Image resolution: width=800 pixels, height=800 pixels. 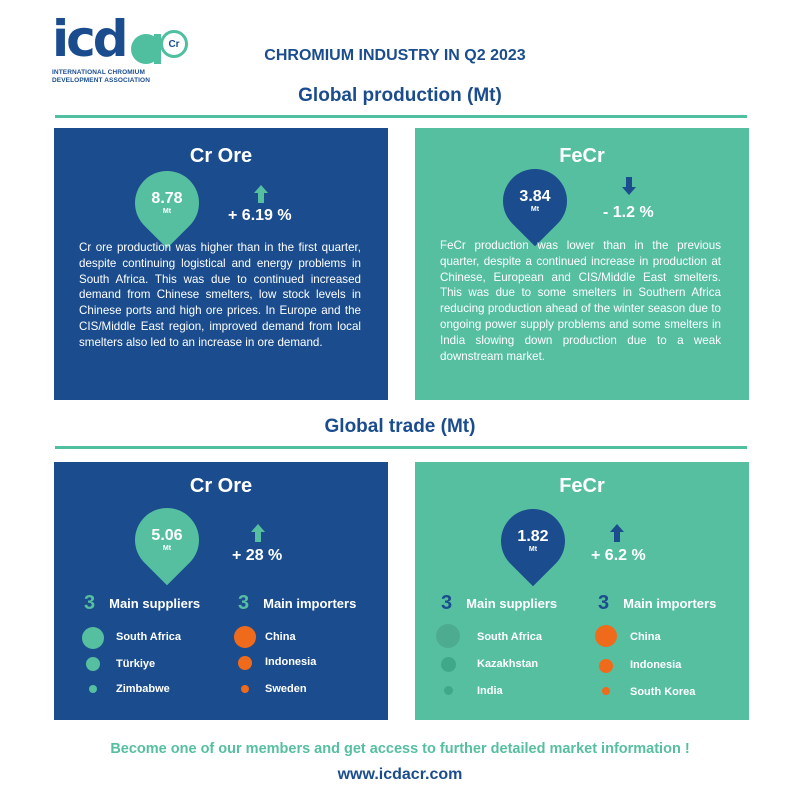 What do you see at coordinates (291, 662) in the screenshot?
I see `trade-cr-ore-importer-2: Indonesia` at bounding box center [291, 662].